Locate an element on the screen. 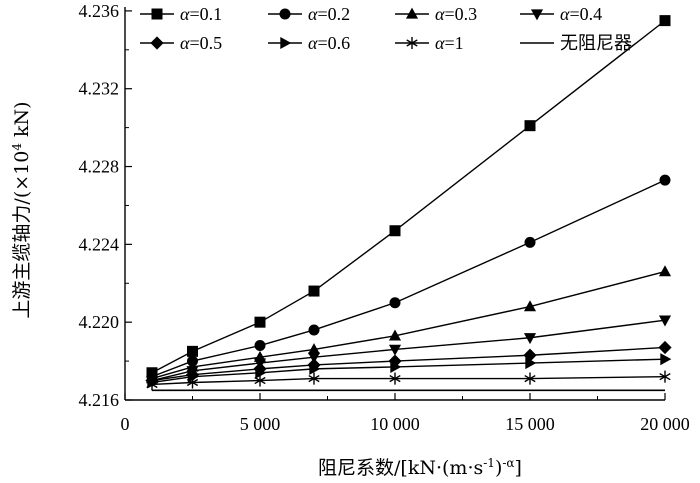 Image resolution: width=700 pixels, height=483 pixels. legend-item-0: α=0.1 is located at coordinates (181, 14).